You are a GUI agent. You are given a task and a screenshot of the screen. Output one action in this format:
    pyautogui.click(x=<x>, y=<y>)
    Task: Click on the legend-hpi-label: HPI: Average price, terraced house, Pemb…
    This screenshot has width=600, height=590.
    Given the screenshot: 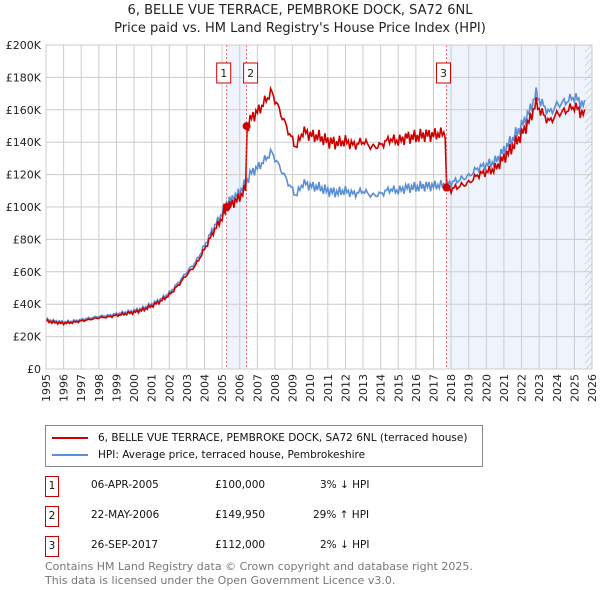 What is the action you would take?
    pyautogui.click(x=232, y=455)
    